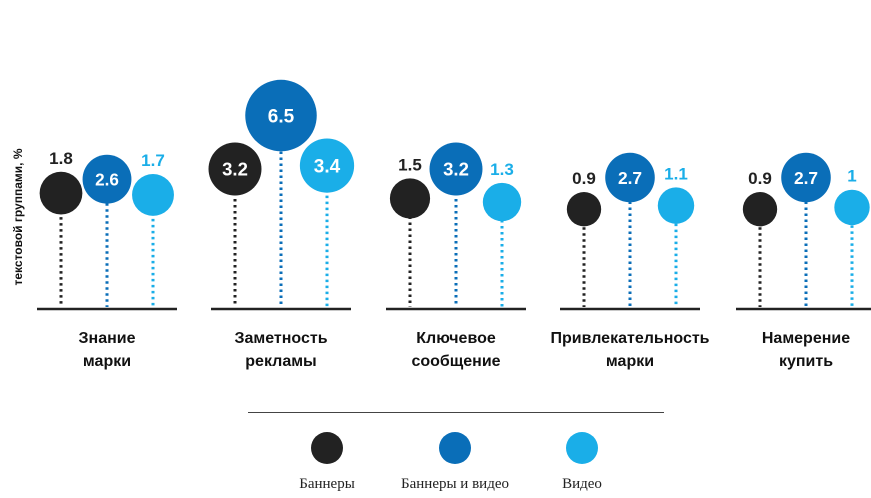 The image size is (871, 498). I want to click on point-s1-g0, so click(107, 179).